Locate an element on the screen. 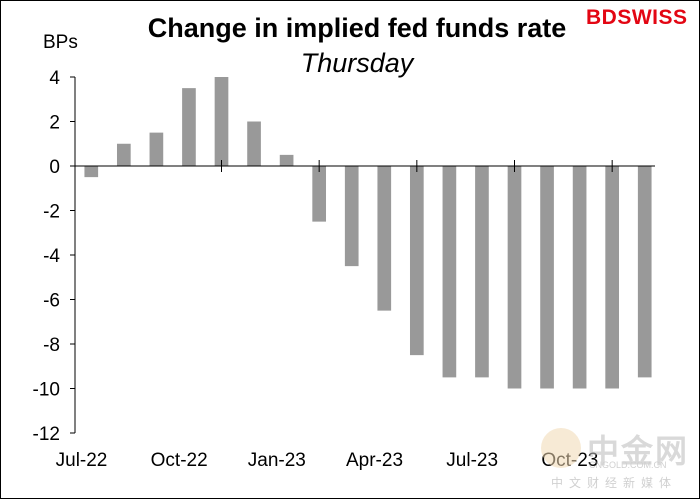 This screenshot has width=700, height=499. watermark-url: CNGOLD.COM.CN is located at coordinates (628, 465).